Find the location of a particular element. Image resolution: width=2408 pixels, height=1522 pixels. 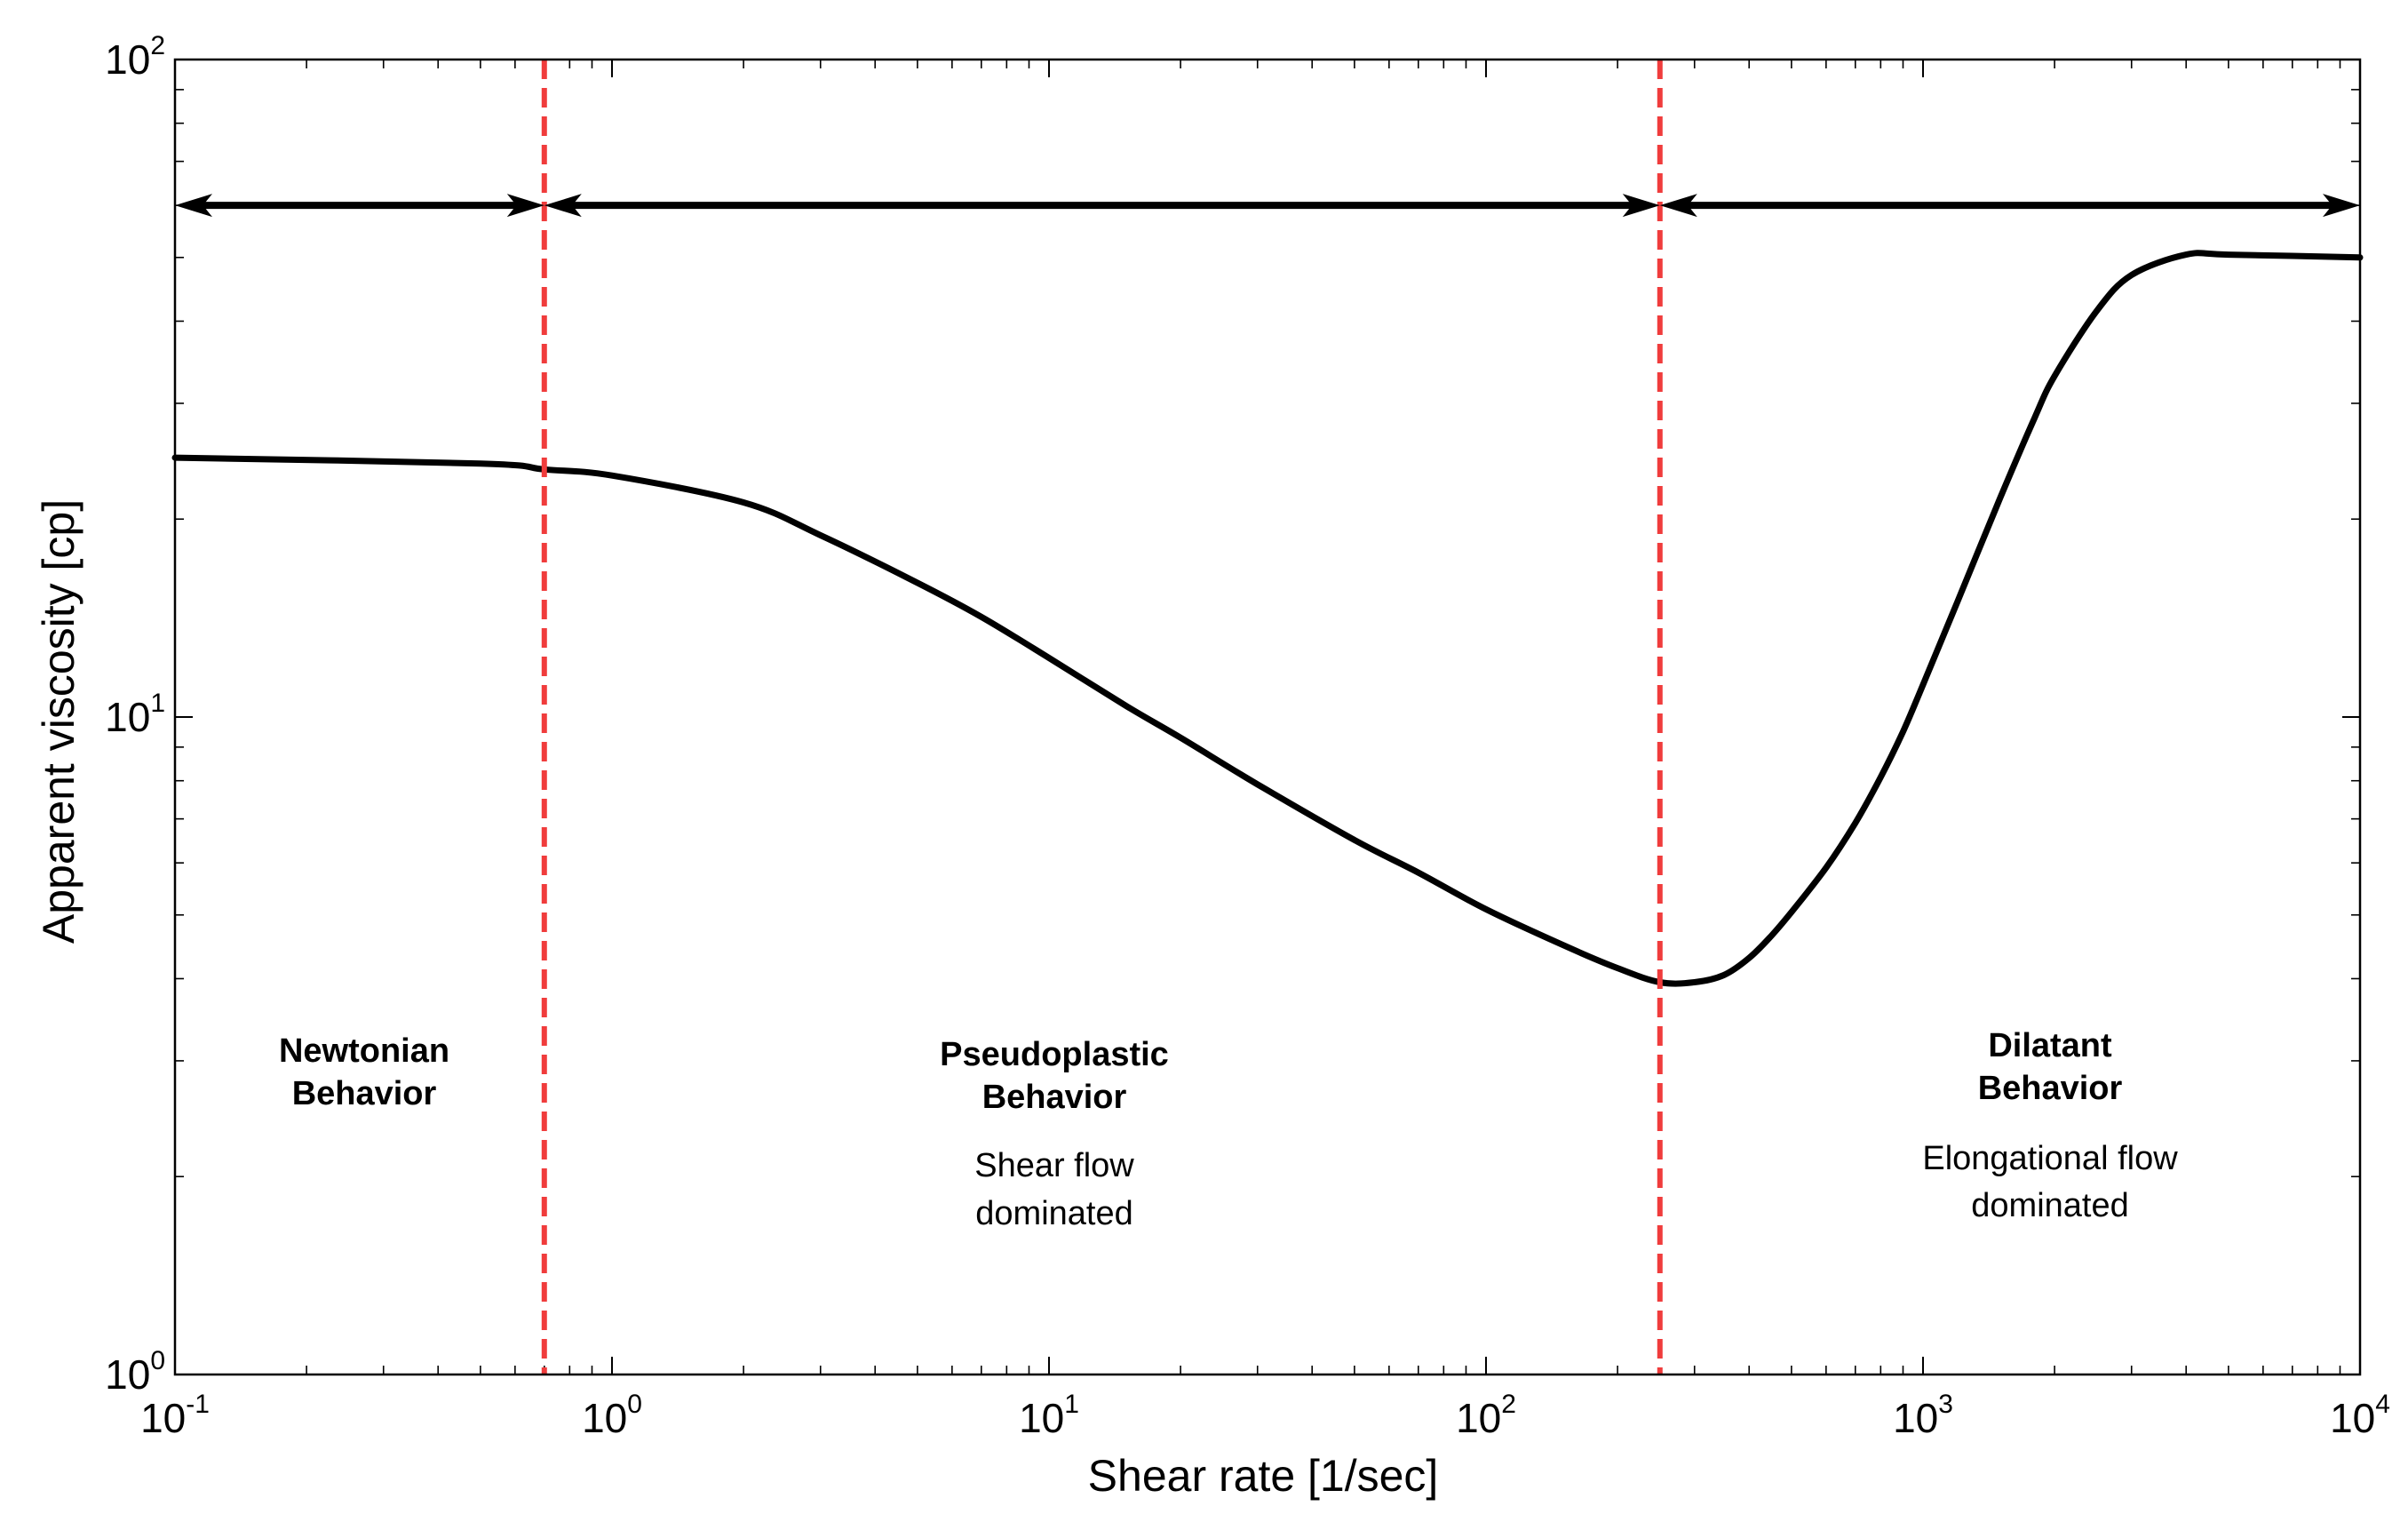

region-pseudoplastic-desc-2: dominated is located at coordinates (1053, 1214).